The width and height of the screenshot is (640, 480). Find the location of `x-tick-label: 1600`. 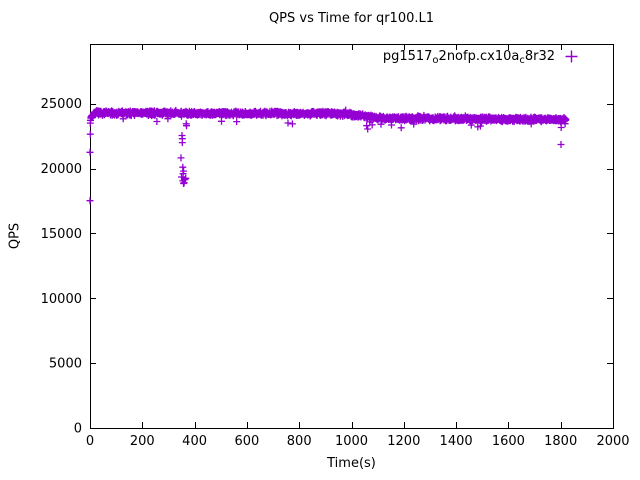

x-tick-label: 1600 is located at coordinates (508, 441).